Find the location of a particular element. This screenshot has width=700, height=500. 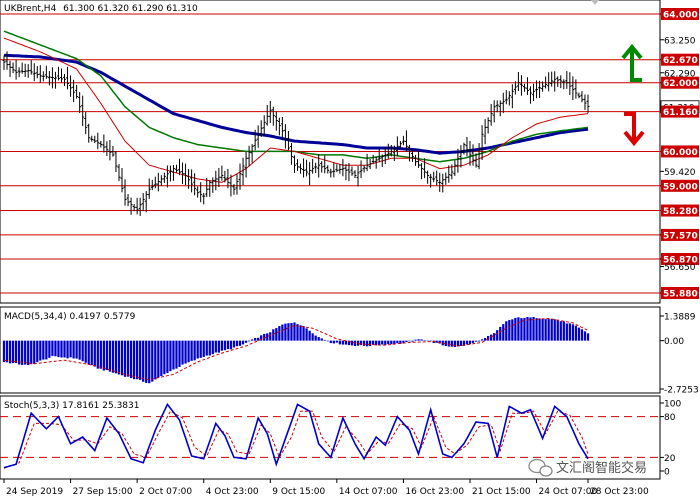

time-tick-label: 9 Oct 15:00 is located at coordinates (298, 492).